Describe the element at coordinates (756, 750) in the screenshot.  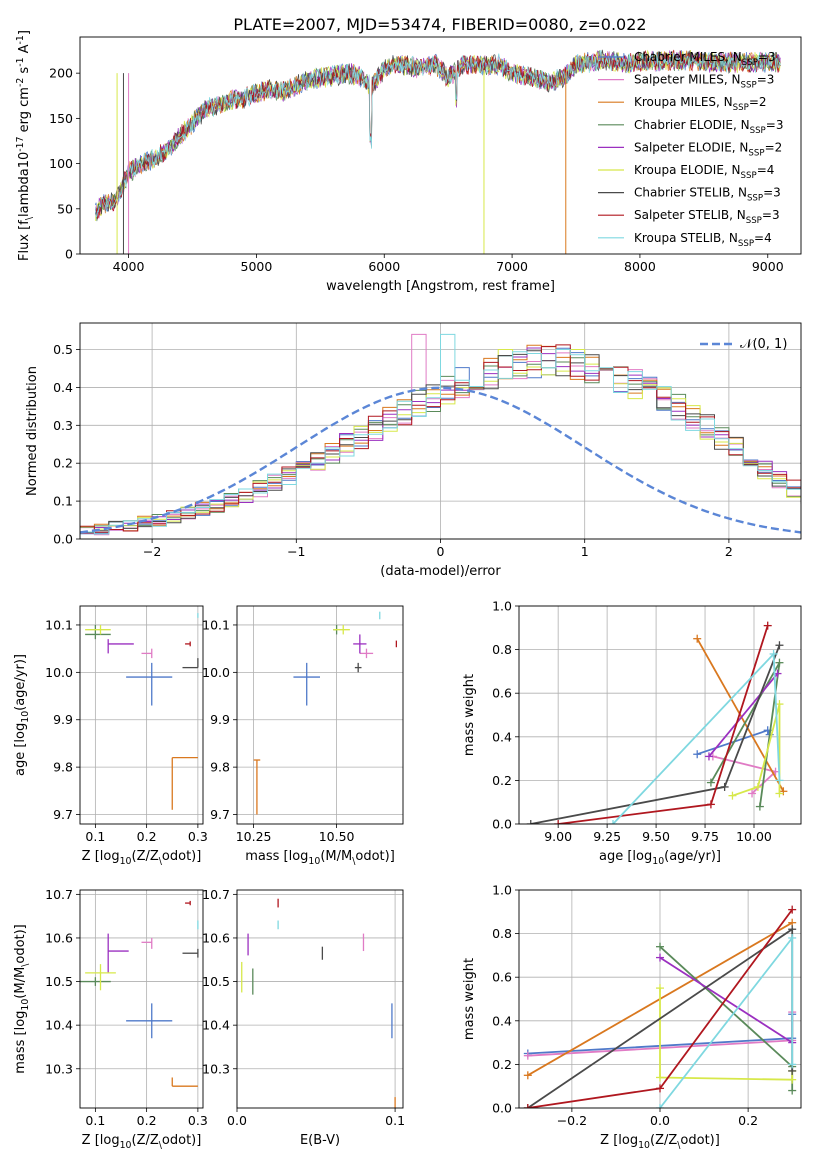
I see `mass-weight-line` at that location.